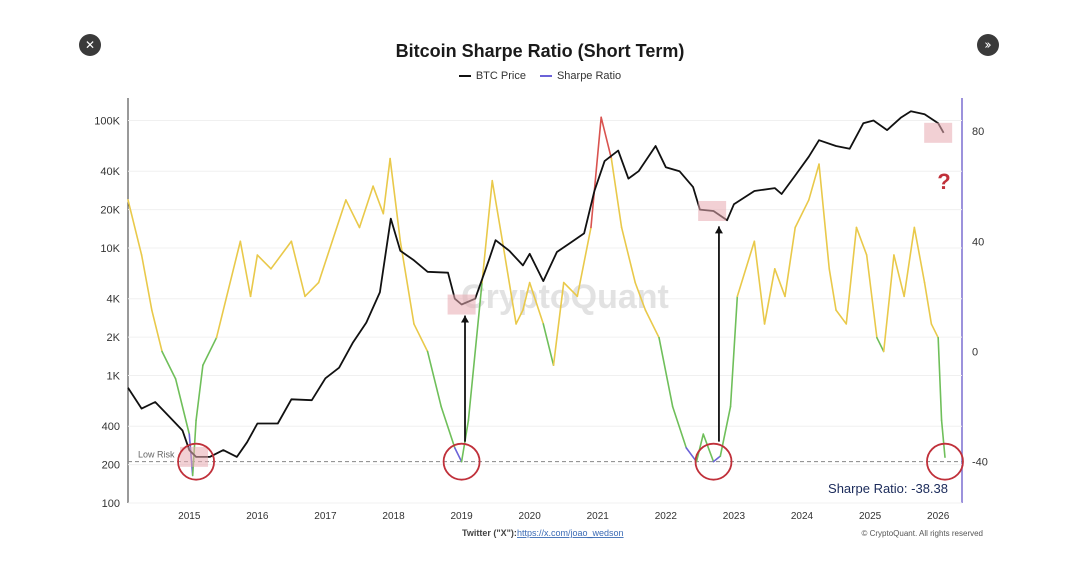  Describe the element at coordinates (393, 516) in the screenshot. I see `x-tick-label: 2018` at that location.